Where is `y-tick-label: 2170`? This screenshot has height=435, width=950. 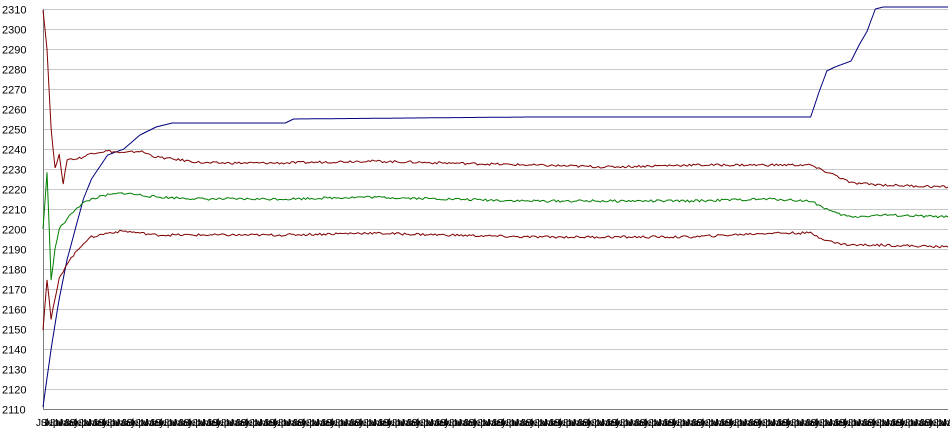
y-tick-label: 2170 is located at coordinates (14, 291).